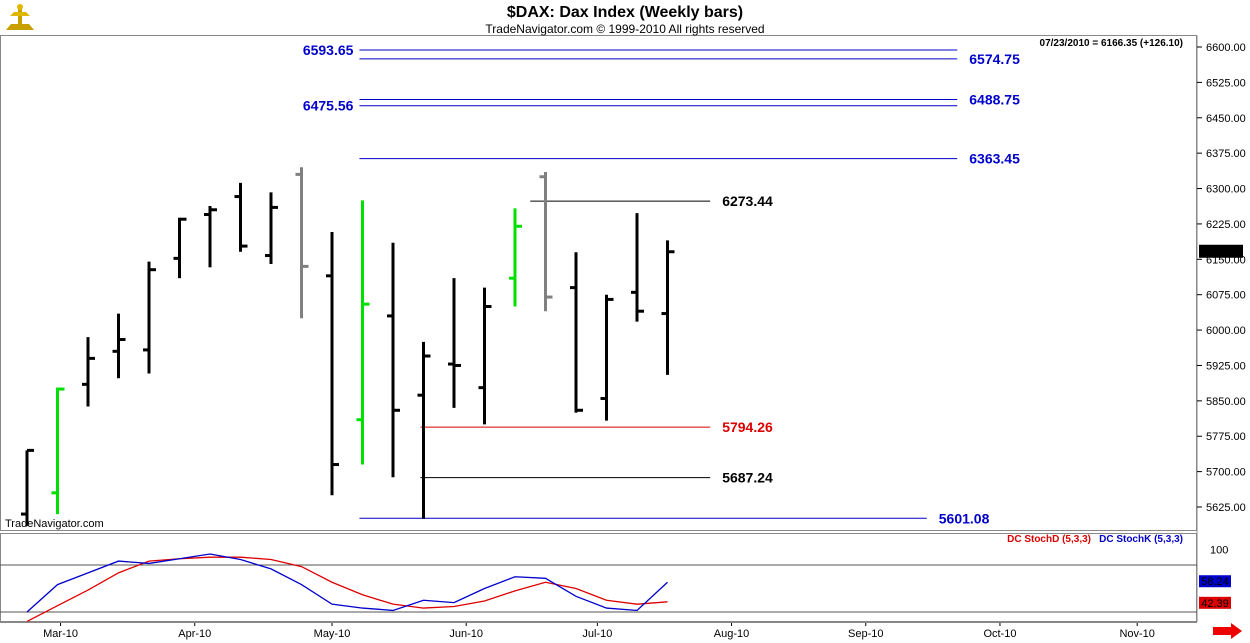 This screenshot has width=1250, height=643. I want to click on y-tick-label: 5775.00, so click(1226, 437).